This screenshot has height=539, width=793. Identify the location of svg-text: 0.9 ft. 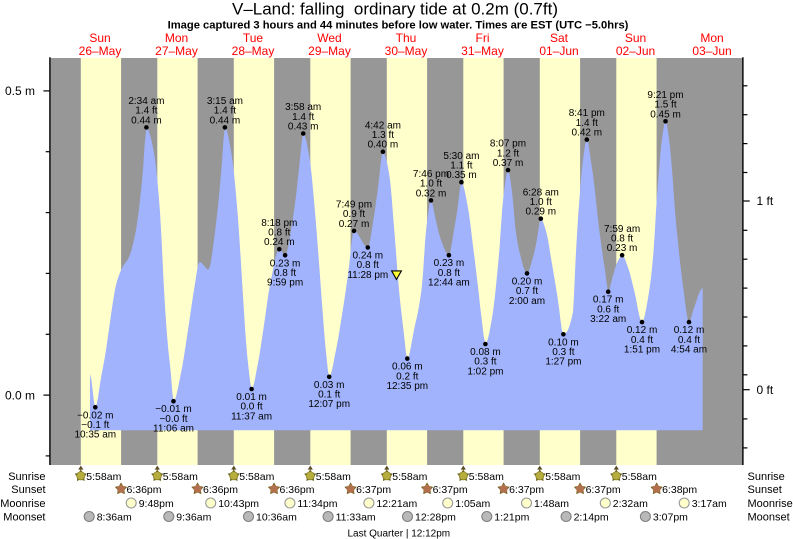
(354, 214).